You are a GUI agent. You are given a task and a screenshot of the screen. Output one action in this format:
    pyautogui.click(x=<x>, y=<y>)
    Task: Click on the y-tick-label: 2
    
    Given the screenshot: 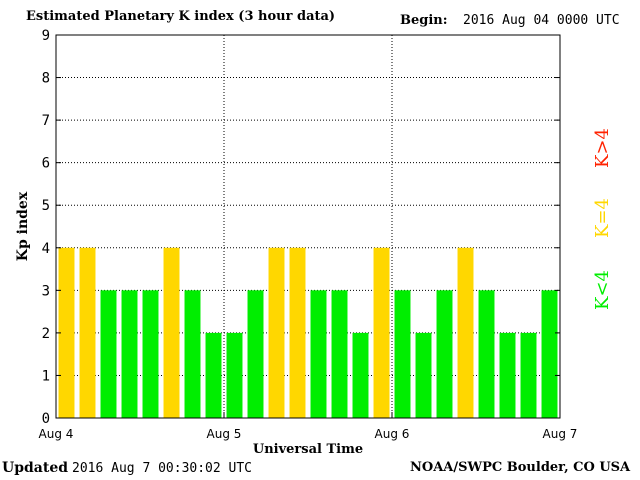 What is the action you would take?
    pyautogui.click(x=46, y=334)
    